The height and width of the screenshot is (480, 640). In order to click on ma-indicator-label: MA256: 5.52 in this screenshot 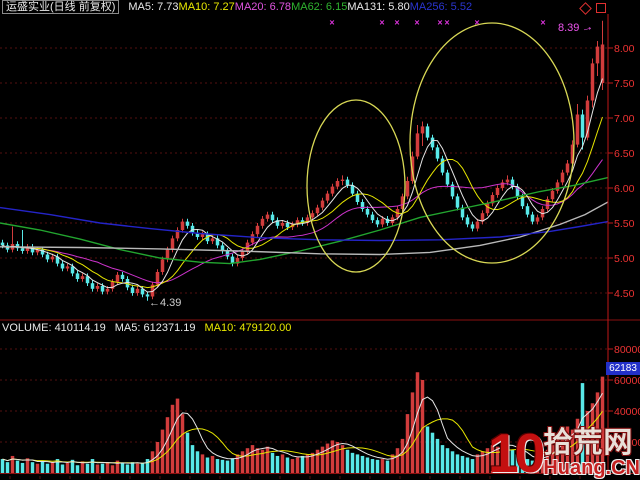, I will do `click(441, 7)`.